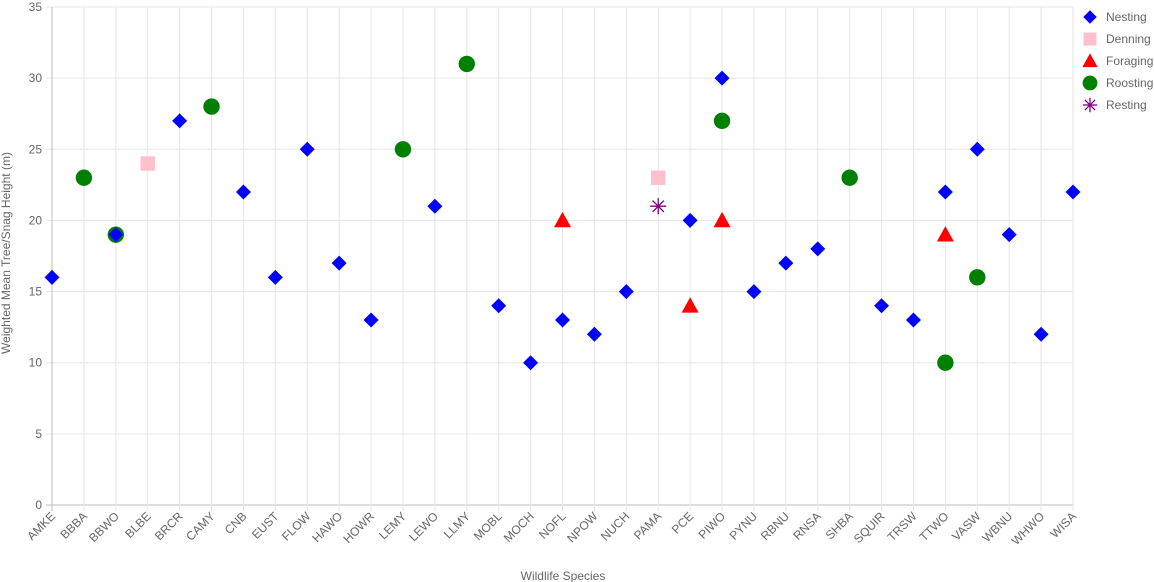 The width and height of the screenshot is (1154, 582). I want to click on x-tick-label: CNB, so click(236, 523).